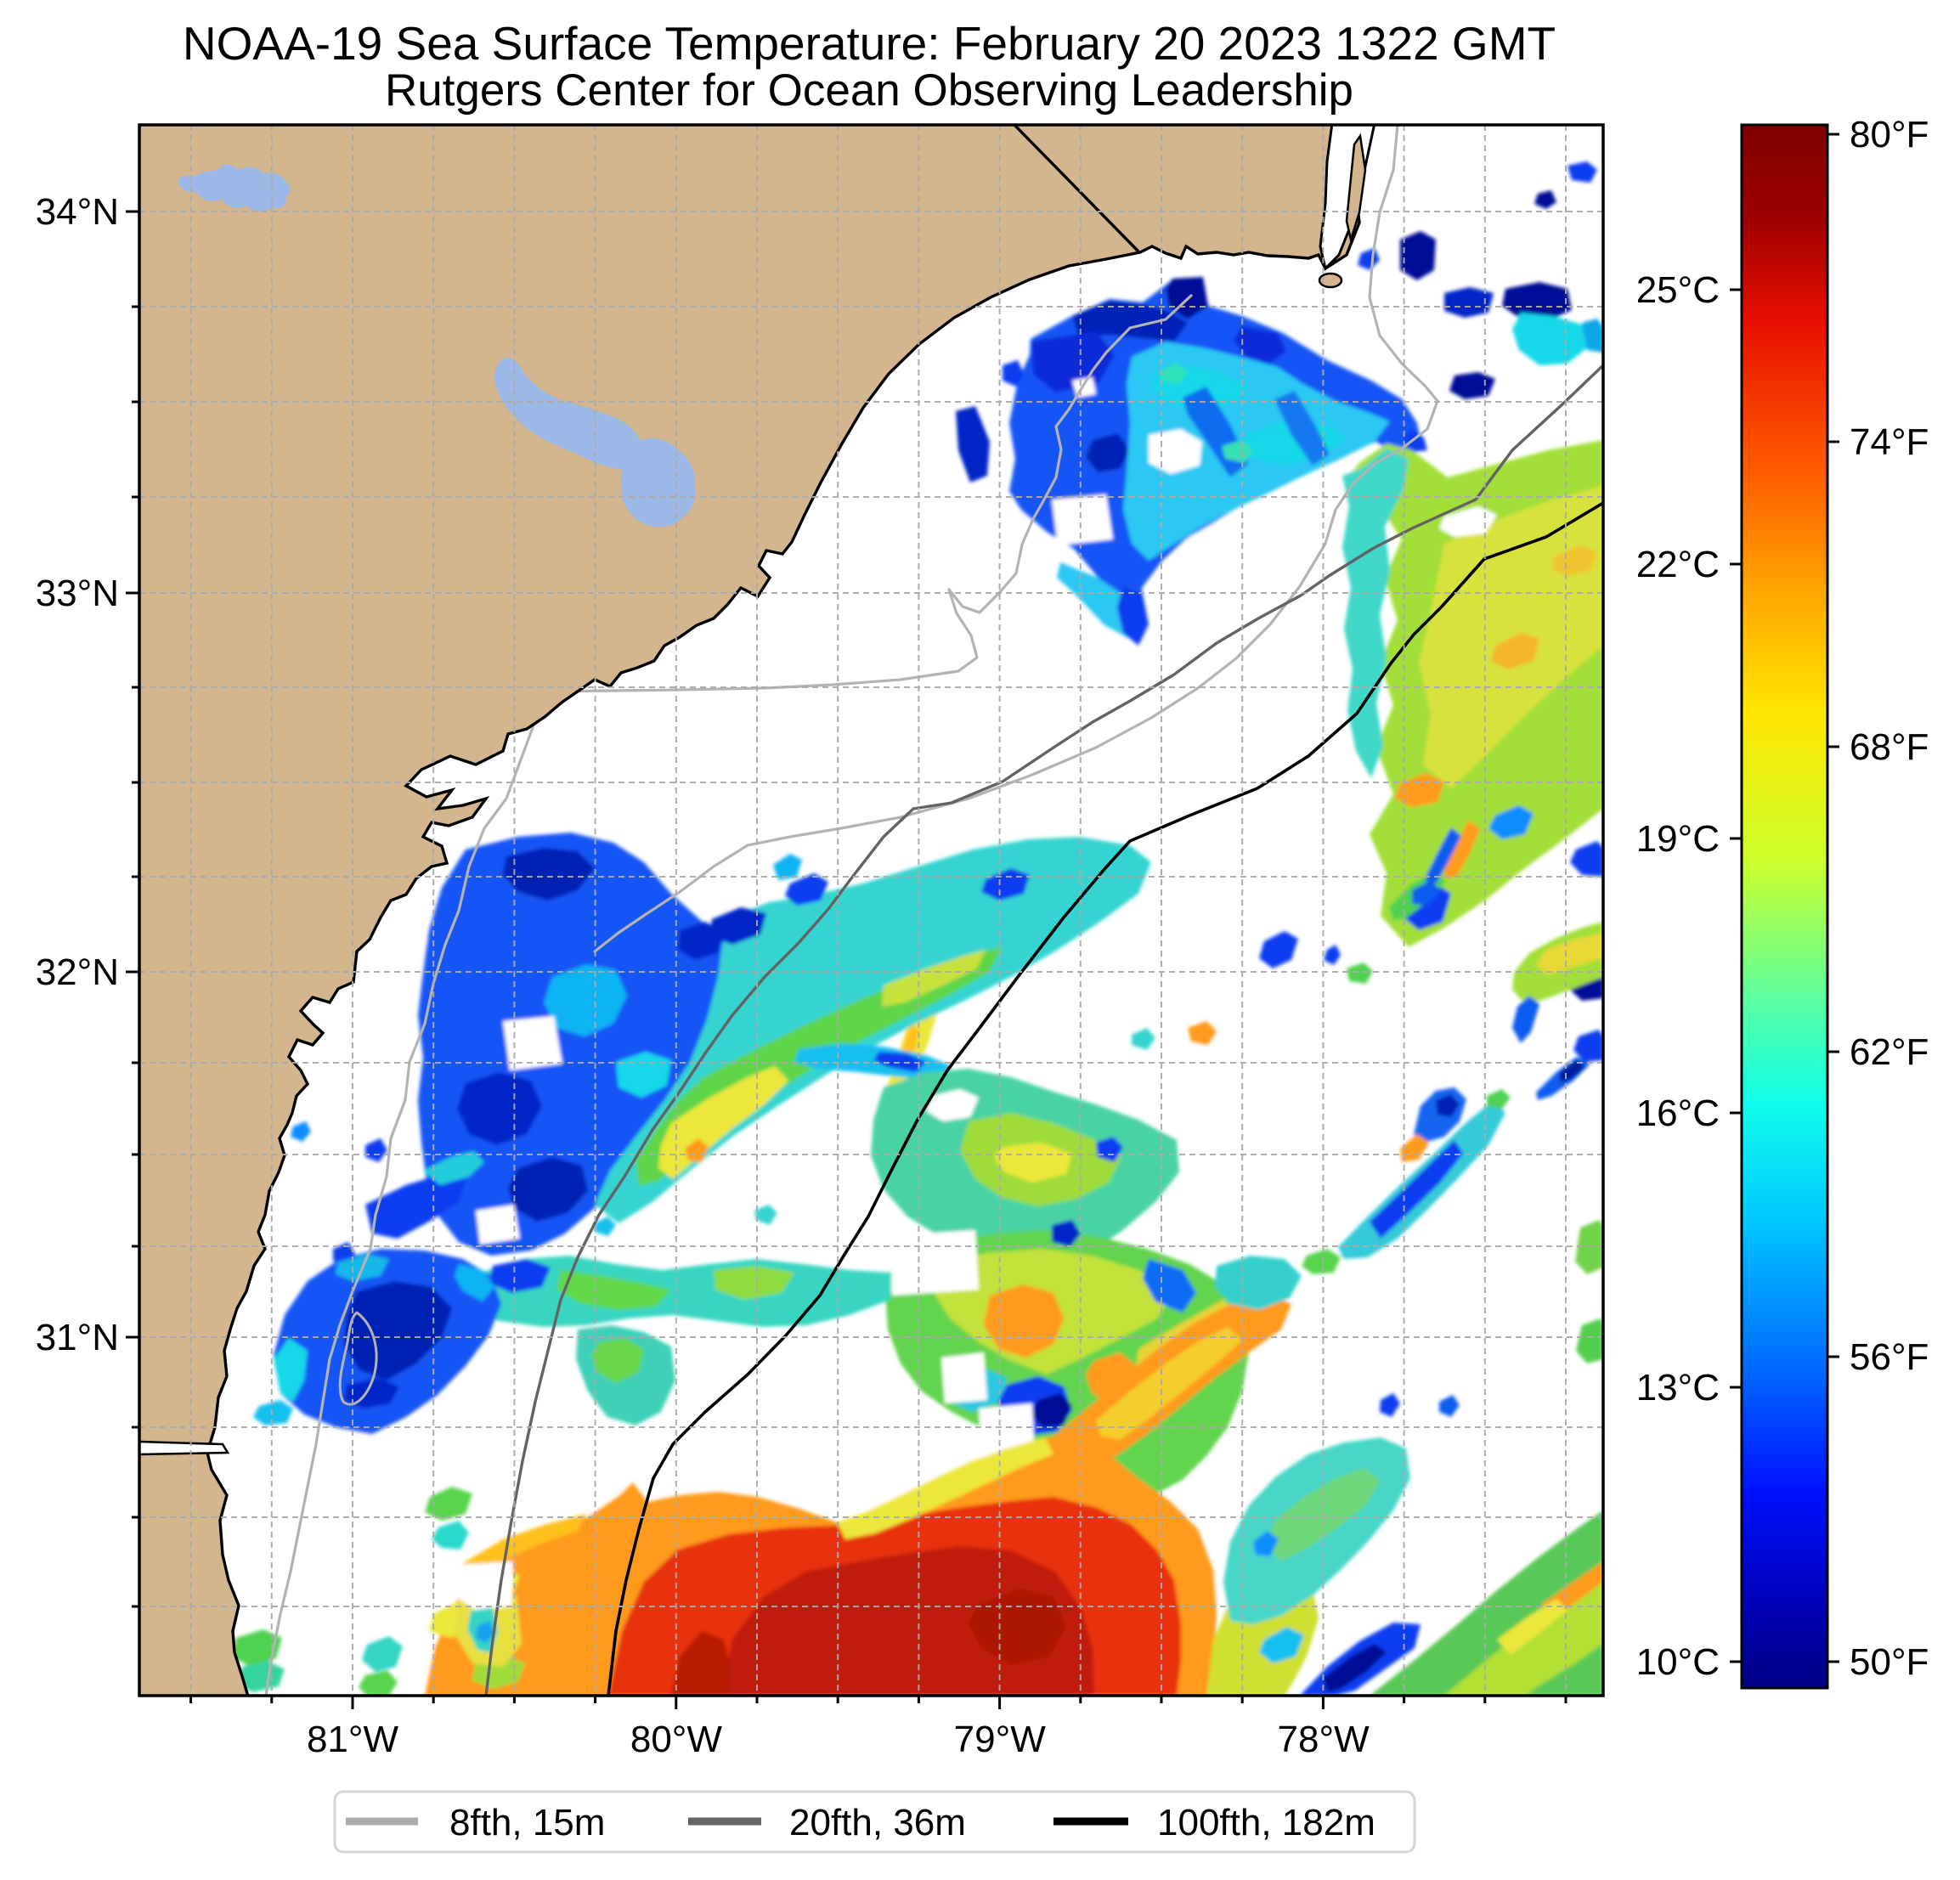  What do you see at coordinates (78, 972) in the screenshot?
I see `svg-text: 32°N` at bounding box center [78, 972].